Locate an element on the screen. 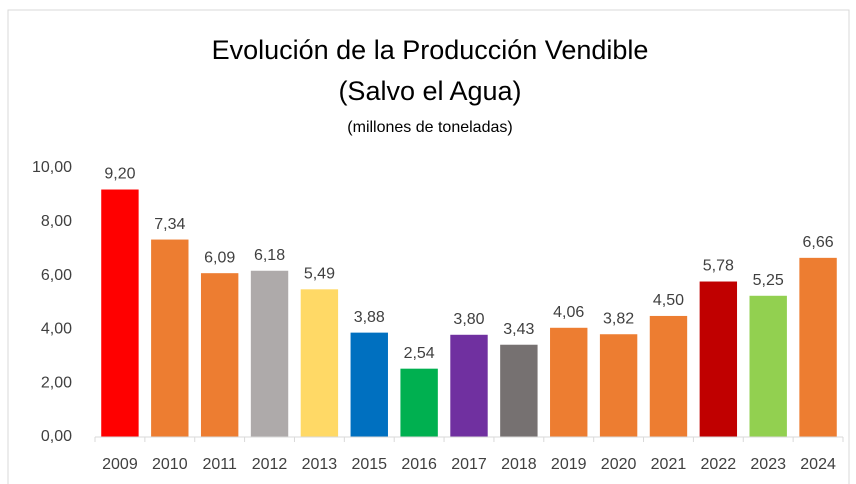  y-tick-label: 2,00 is located at coordinates (56, 382).